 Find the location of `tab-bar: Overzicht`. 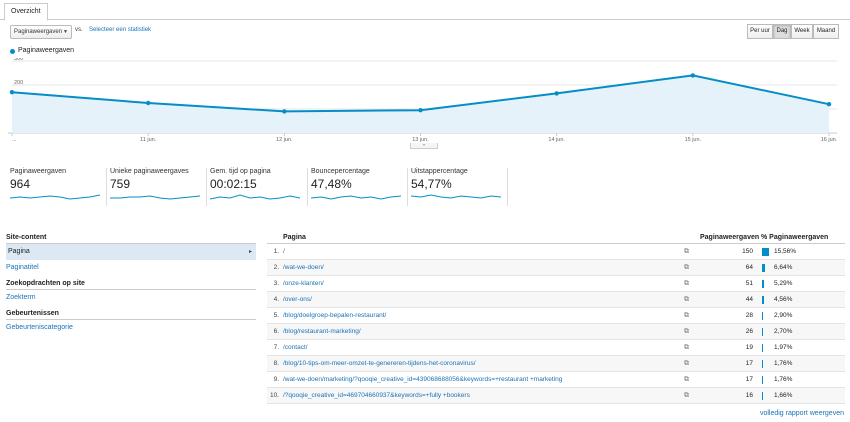

tab-bar: Overzicht is located at coordinates (425, 10).